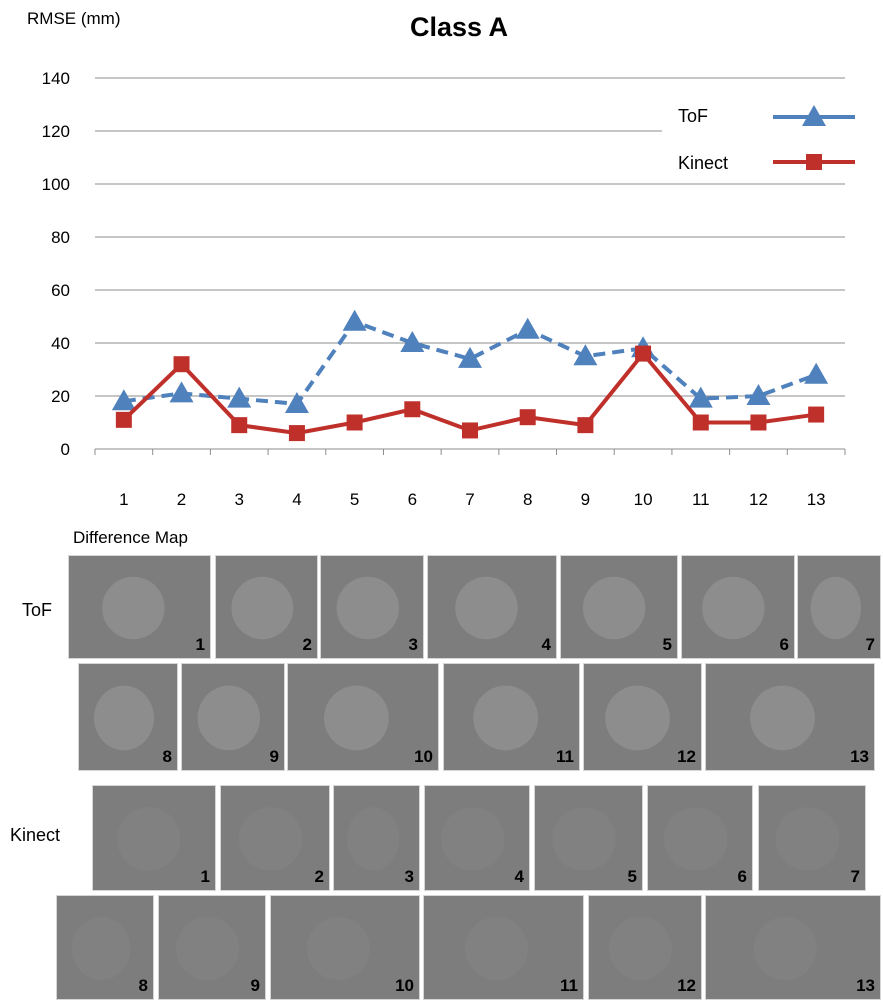 Image resolution: width=883 pixels, height=1000 pixels. Describe the element at coordinates (569, 985) in the screenshot. I see `tile-number: 11` at that location.